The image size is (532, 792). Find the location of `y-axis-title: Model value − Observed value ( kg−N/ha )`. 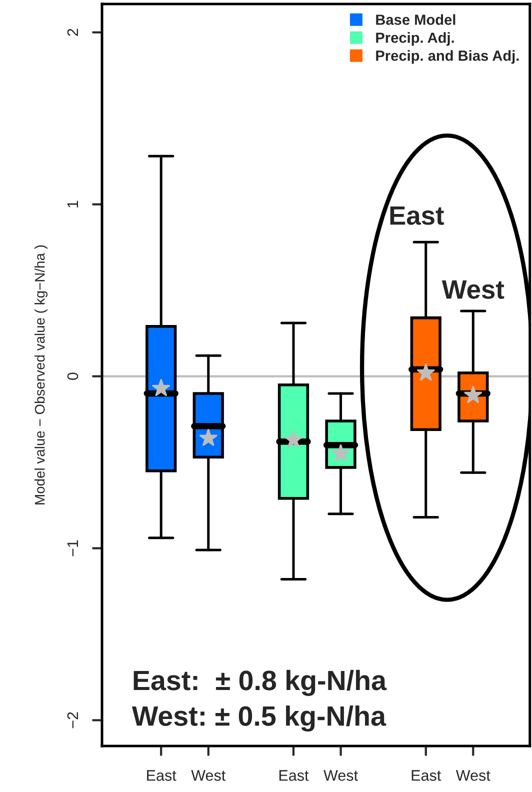

y-axis-title: Model value − Observed value ( kg−N/ha ) is located at coordinates (41, 374).